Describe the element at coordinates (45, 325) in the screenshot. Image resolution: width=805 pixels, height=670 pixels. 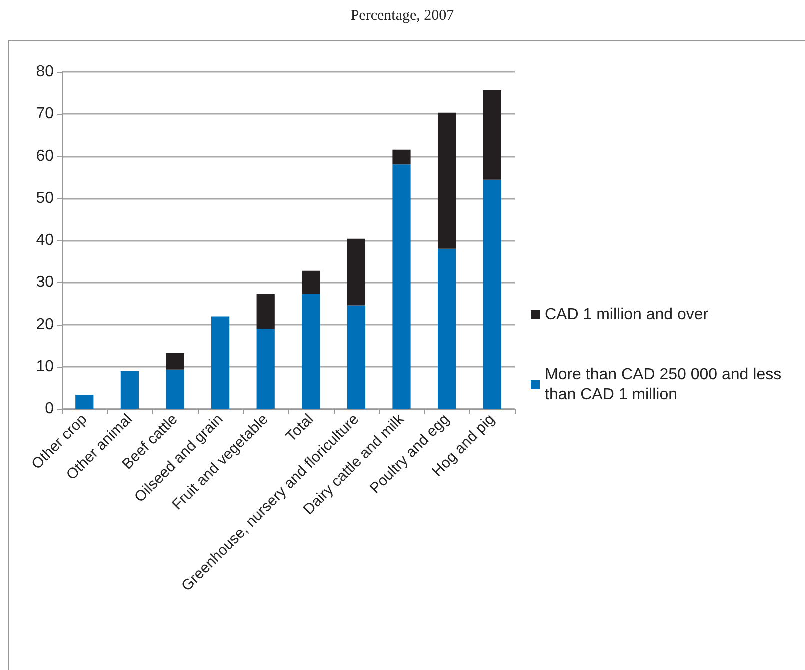
I see `y-tick-label: 20` at that location.